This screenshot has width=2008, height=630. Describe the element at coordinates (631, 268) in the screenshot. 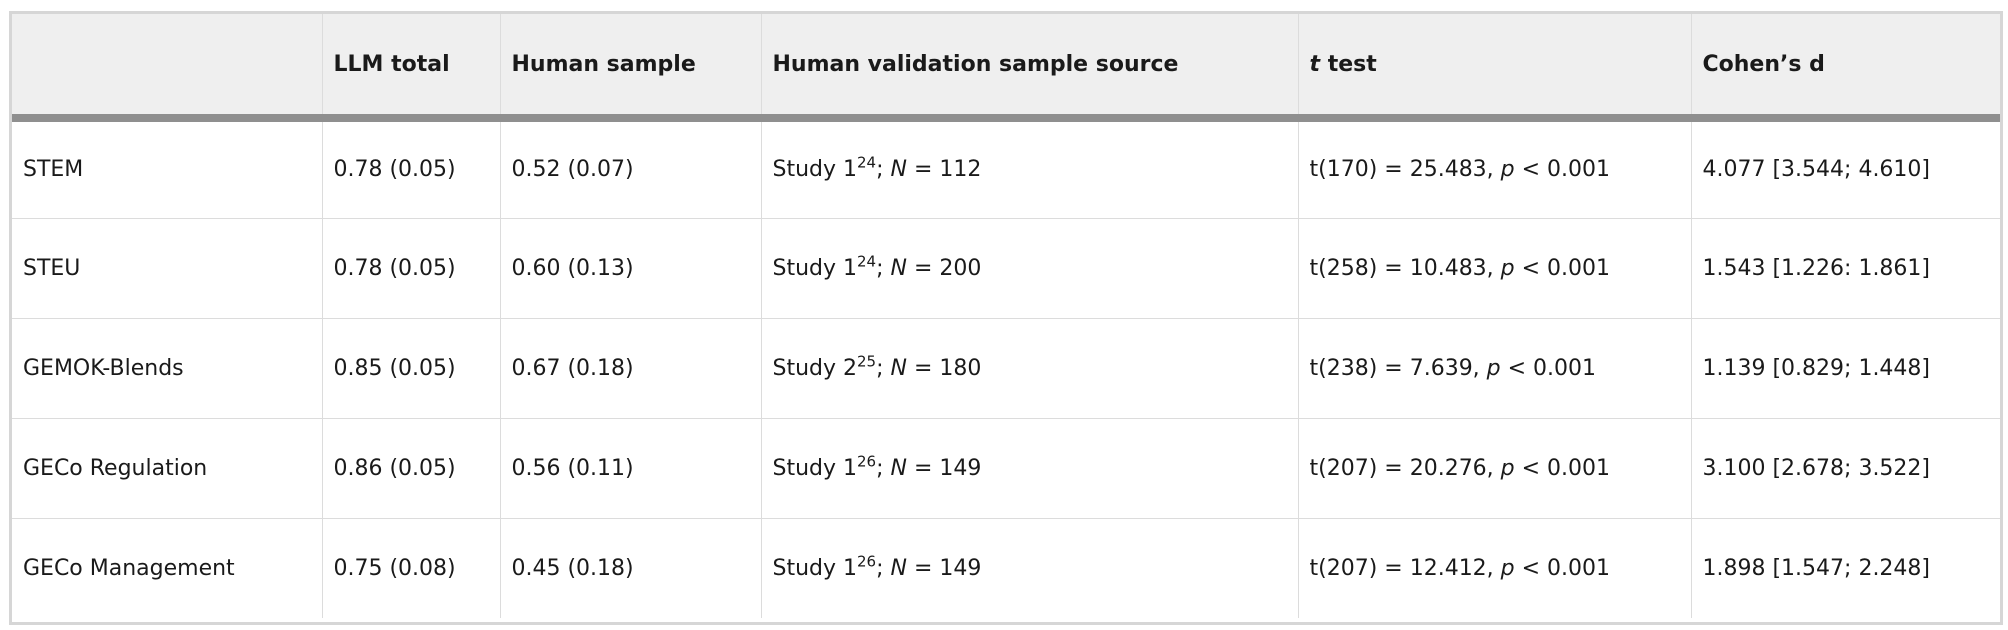

I see `human-sample-cell: 0.60 (0.13)` at that location.